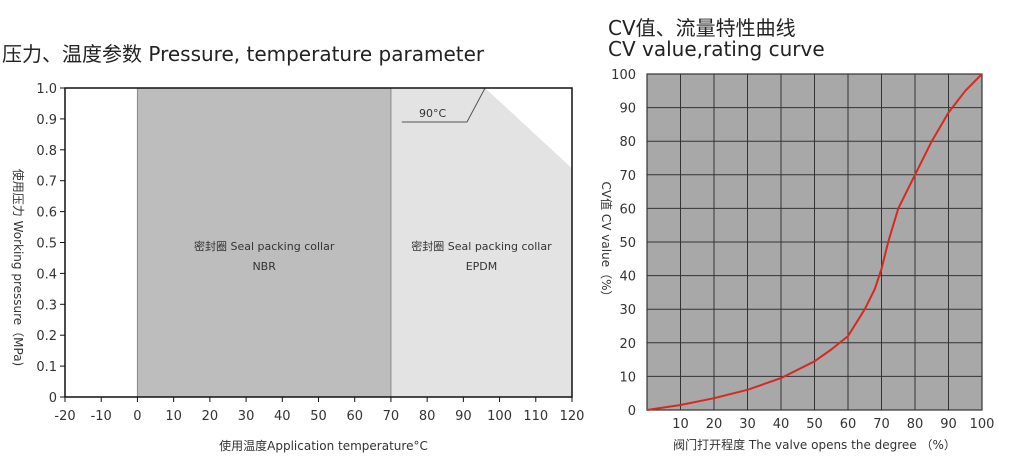 The width and height of the screenshot is (1034, 467). Describe the element at coordinates (46, 151) in the screenshot. I see `y-tick-label: 0.8` at that location.